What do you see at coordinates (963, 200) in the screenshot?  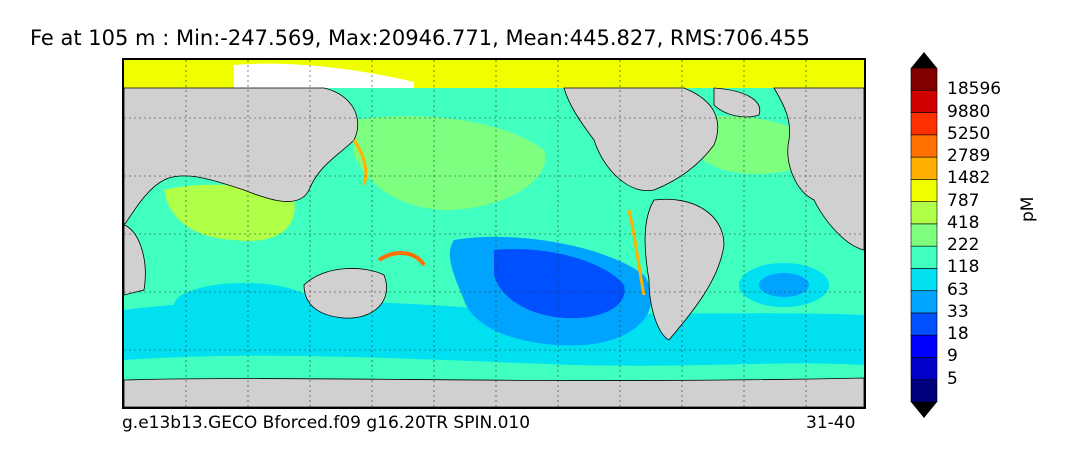 I see `colorbar-tick-label: 787` at bounding box center [963, 200].